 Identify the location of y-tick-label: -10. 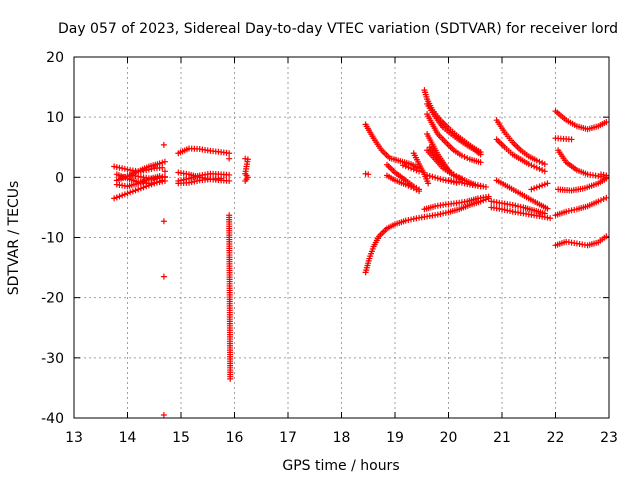
(52, 239).